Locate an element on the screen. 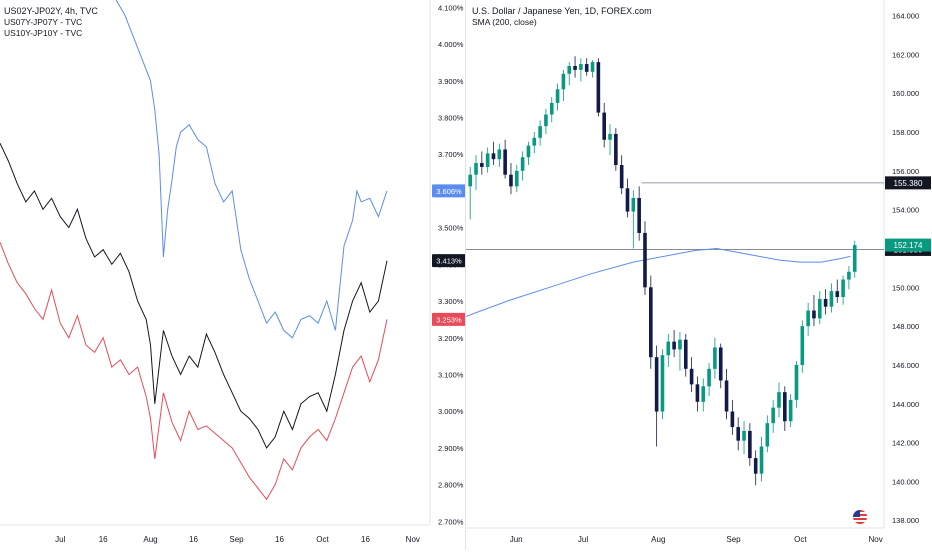  last-value-label: 3.606% is located at coordinates (449, 191).